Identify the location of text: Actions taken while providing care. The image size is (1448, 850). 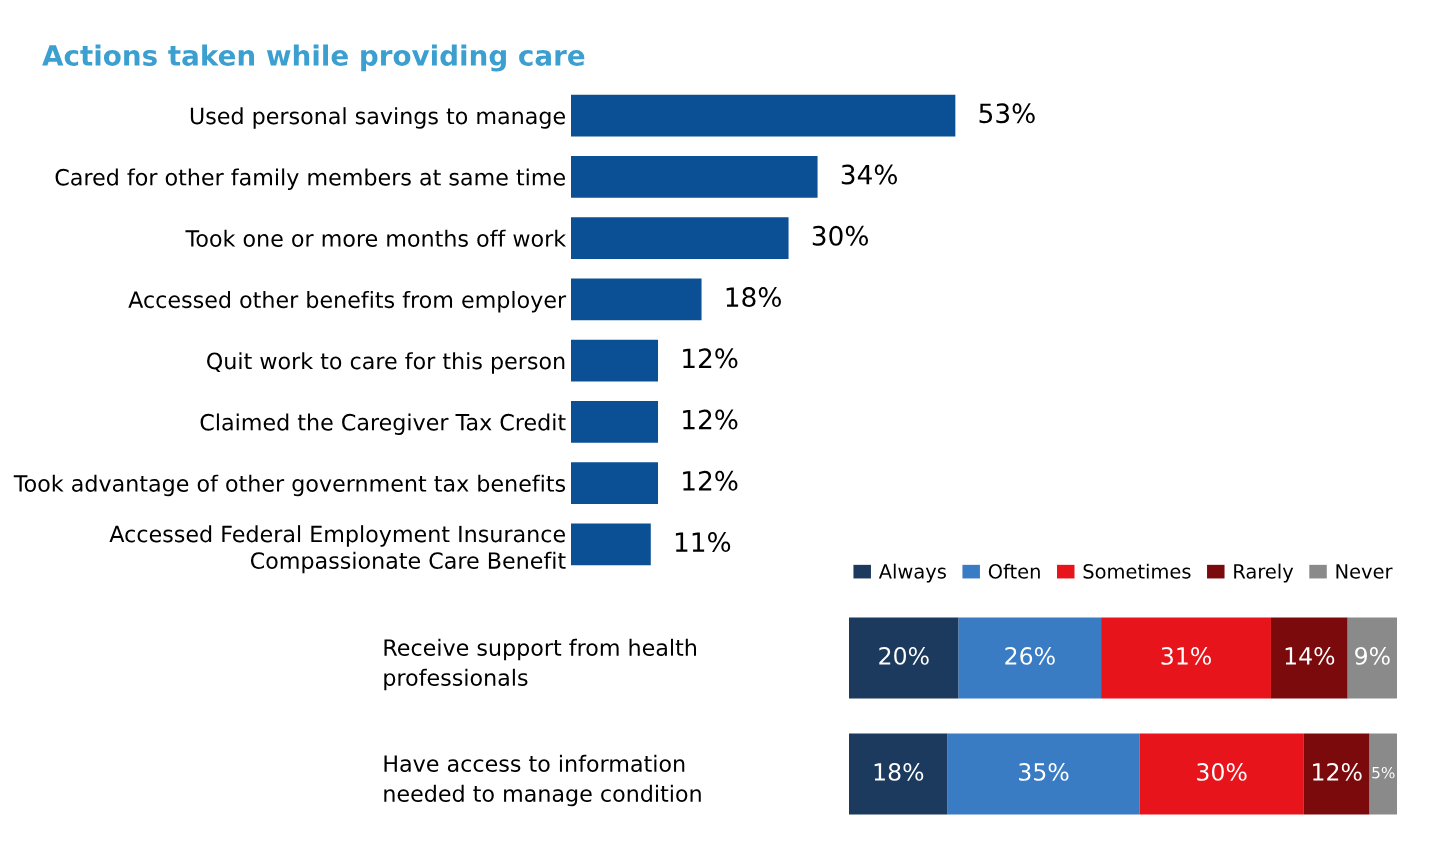
(313, 58).